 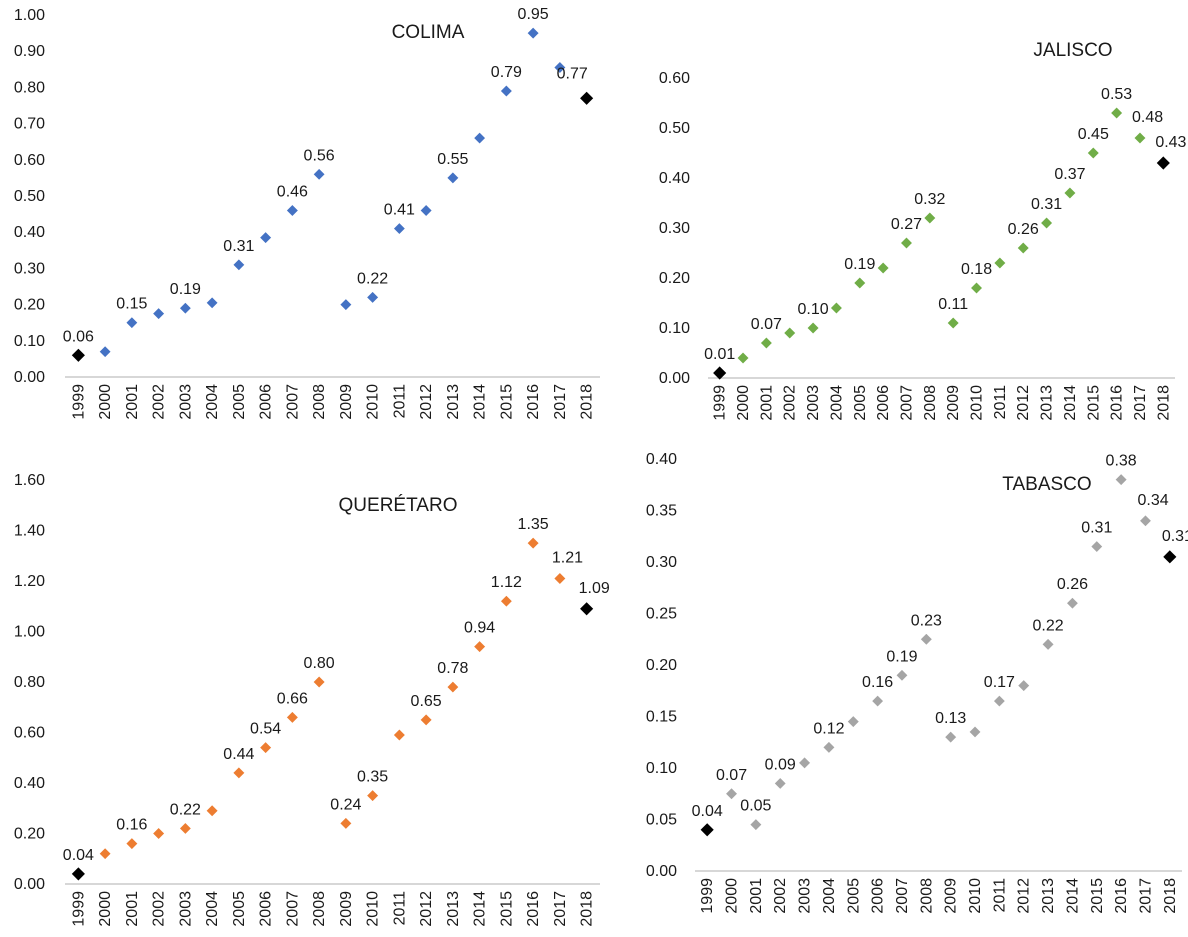 I want to click on x-tick-label: 2000, so click(x=743, y=403).